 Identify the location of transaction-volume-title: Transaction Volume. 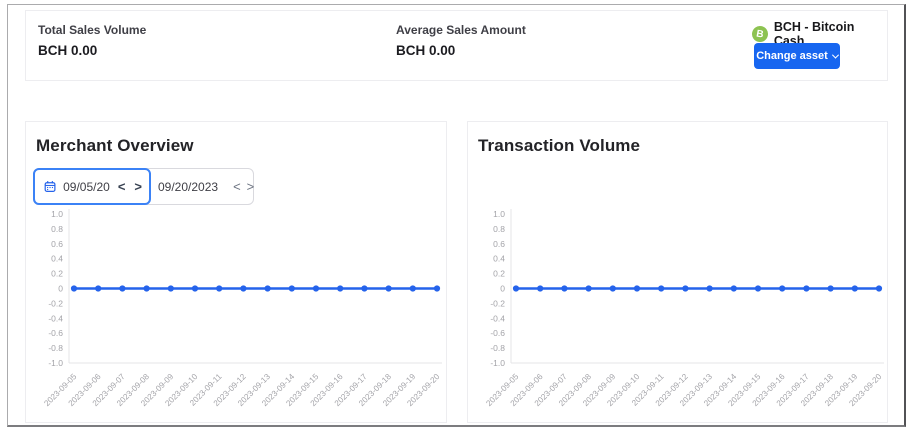
(559, 145).